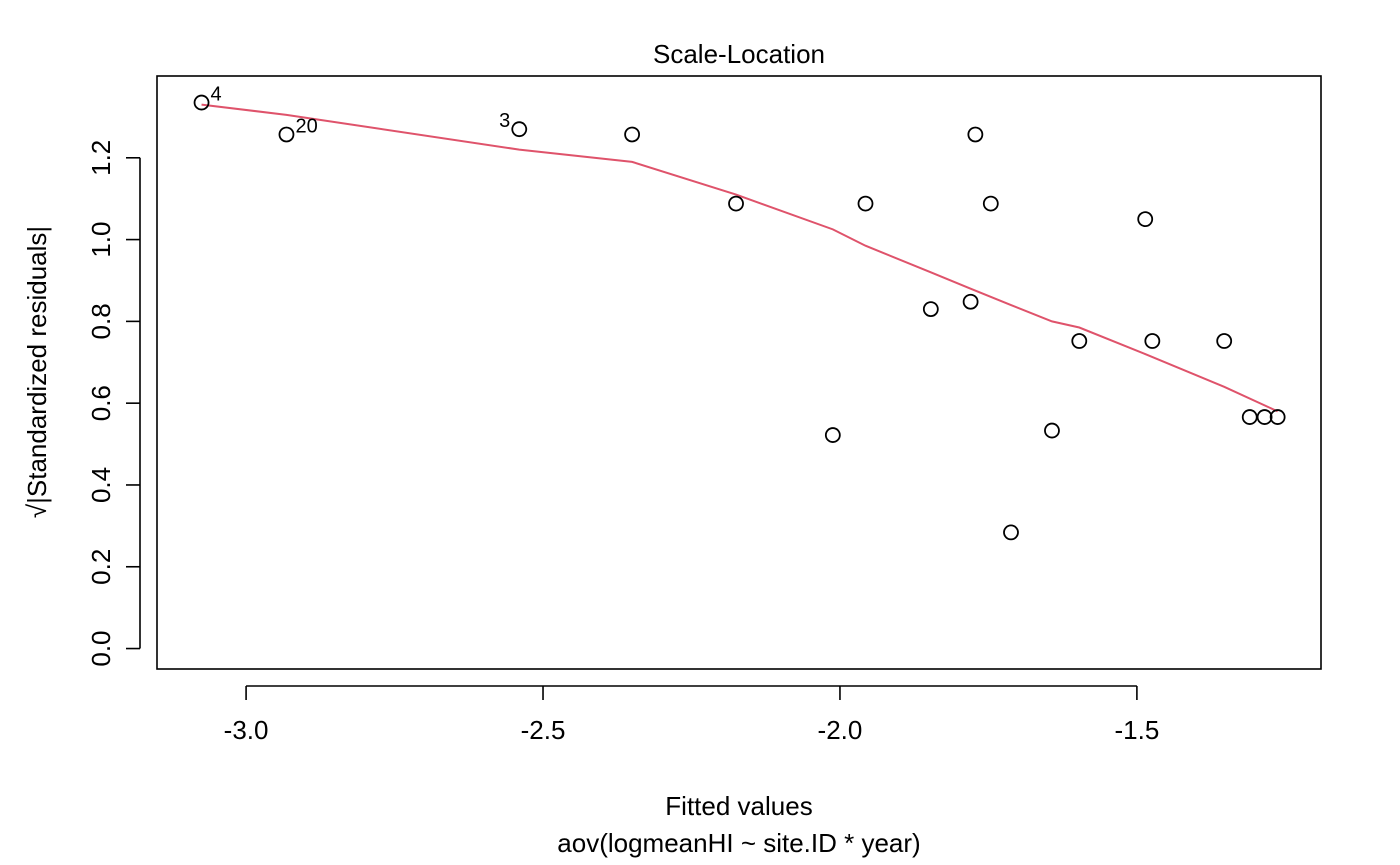 Image resolution: width=1400 pixels, height=865 pixels. What do you see at coordinates (738, 806) in the screenshot?
I see `x-axis-label: Fitted values` at bounding box center [738, 806].